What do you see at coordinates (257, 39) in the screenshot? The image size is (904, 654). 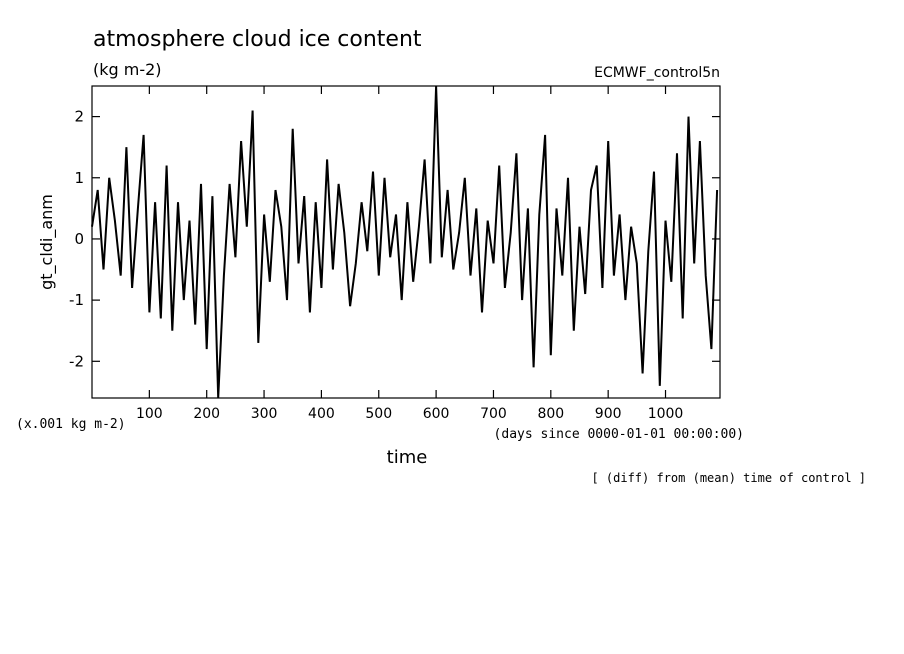 I see `chart-title: atmosphere cloud ice content` at bounding box center [257, 39].